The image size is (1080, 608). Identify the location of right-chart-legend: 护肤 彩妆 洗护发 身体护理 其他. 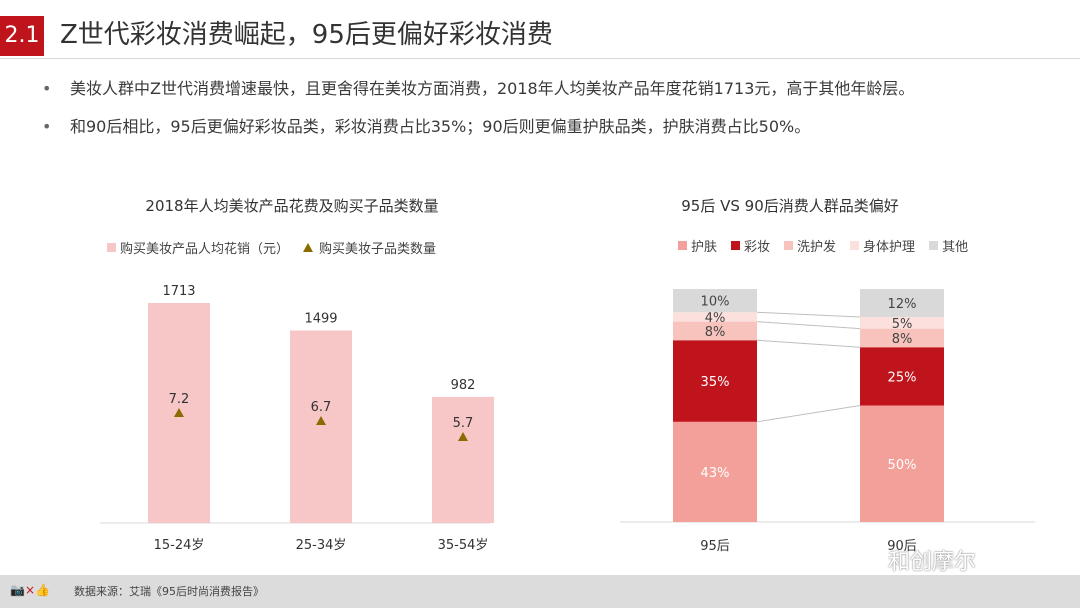
(830, 245).